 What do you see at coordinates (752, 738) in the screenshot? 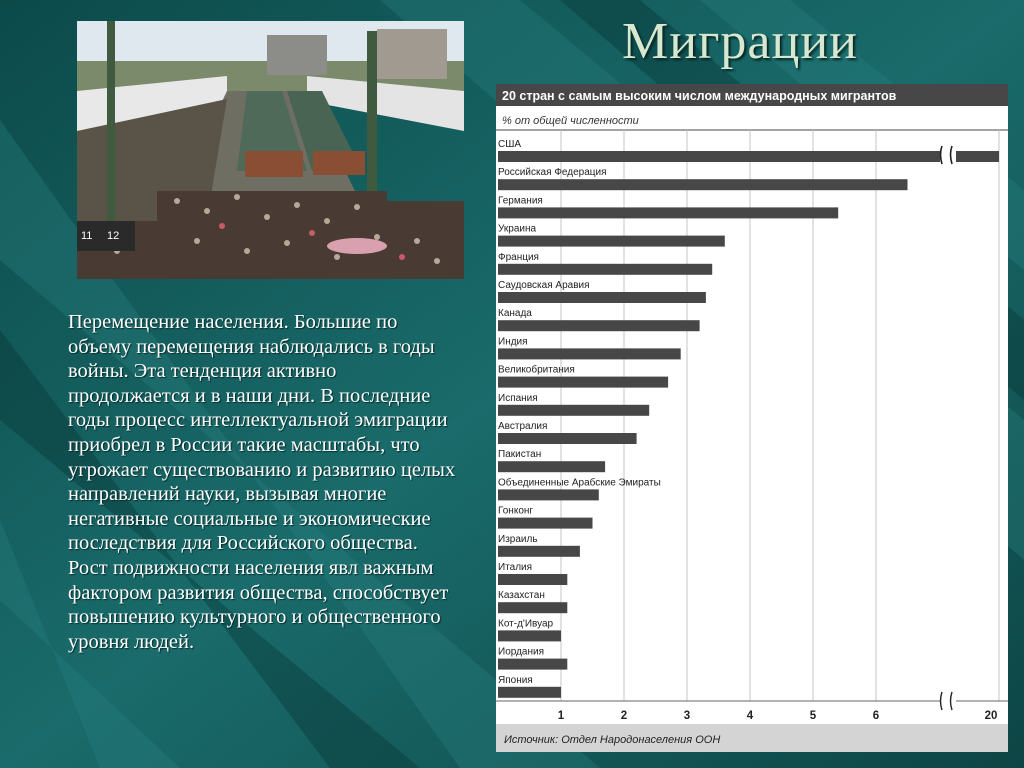
I see `chart-footer` at bounding box center [752, 738].